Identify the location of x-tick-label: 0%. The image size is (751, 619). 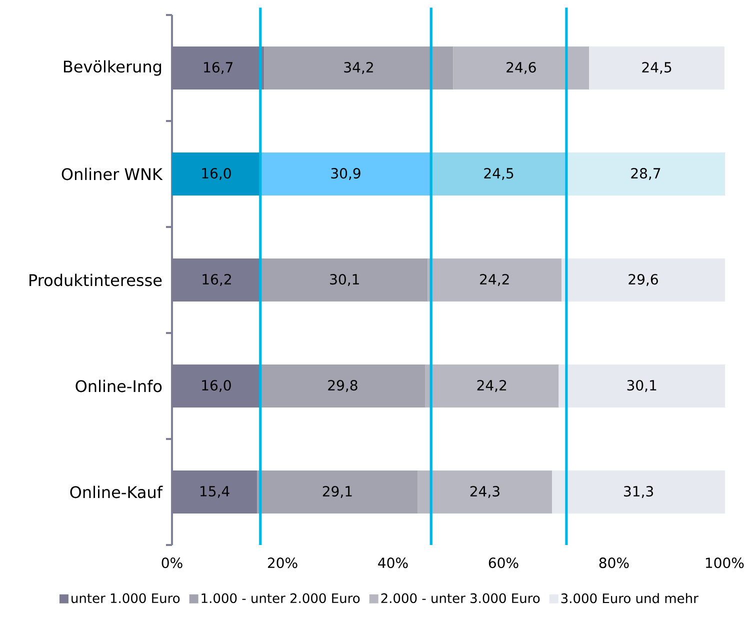
(172, 563).